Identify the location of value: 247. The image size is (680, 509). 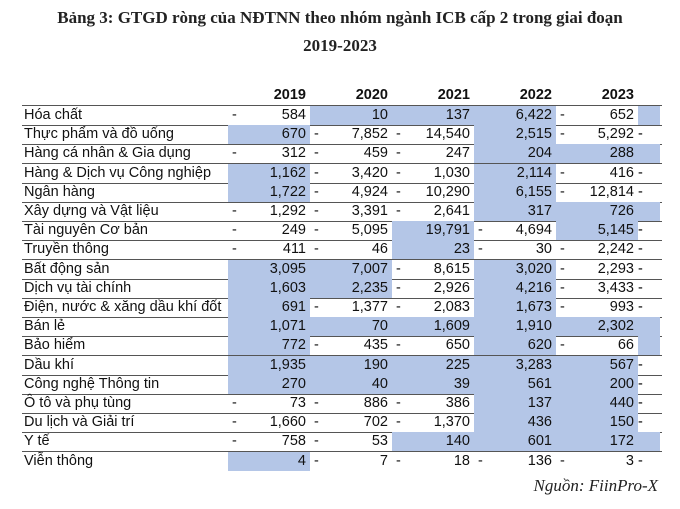
(457, 153).